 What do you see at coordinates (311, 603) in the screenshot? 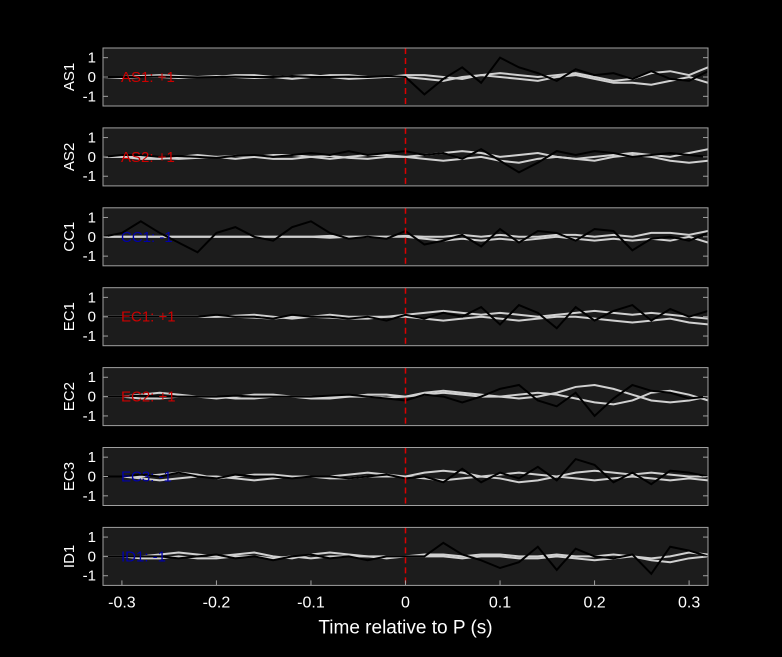
I see `x-tick-label: -0.1` at bounding box center [311, 603].